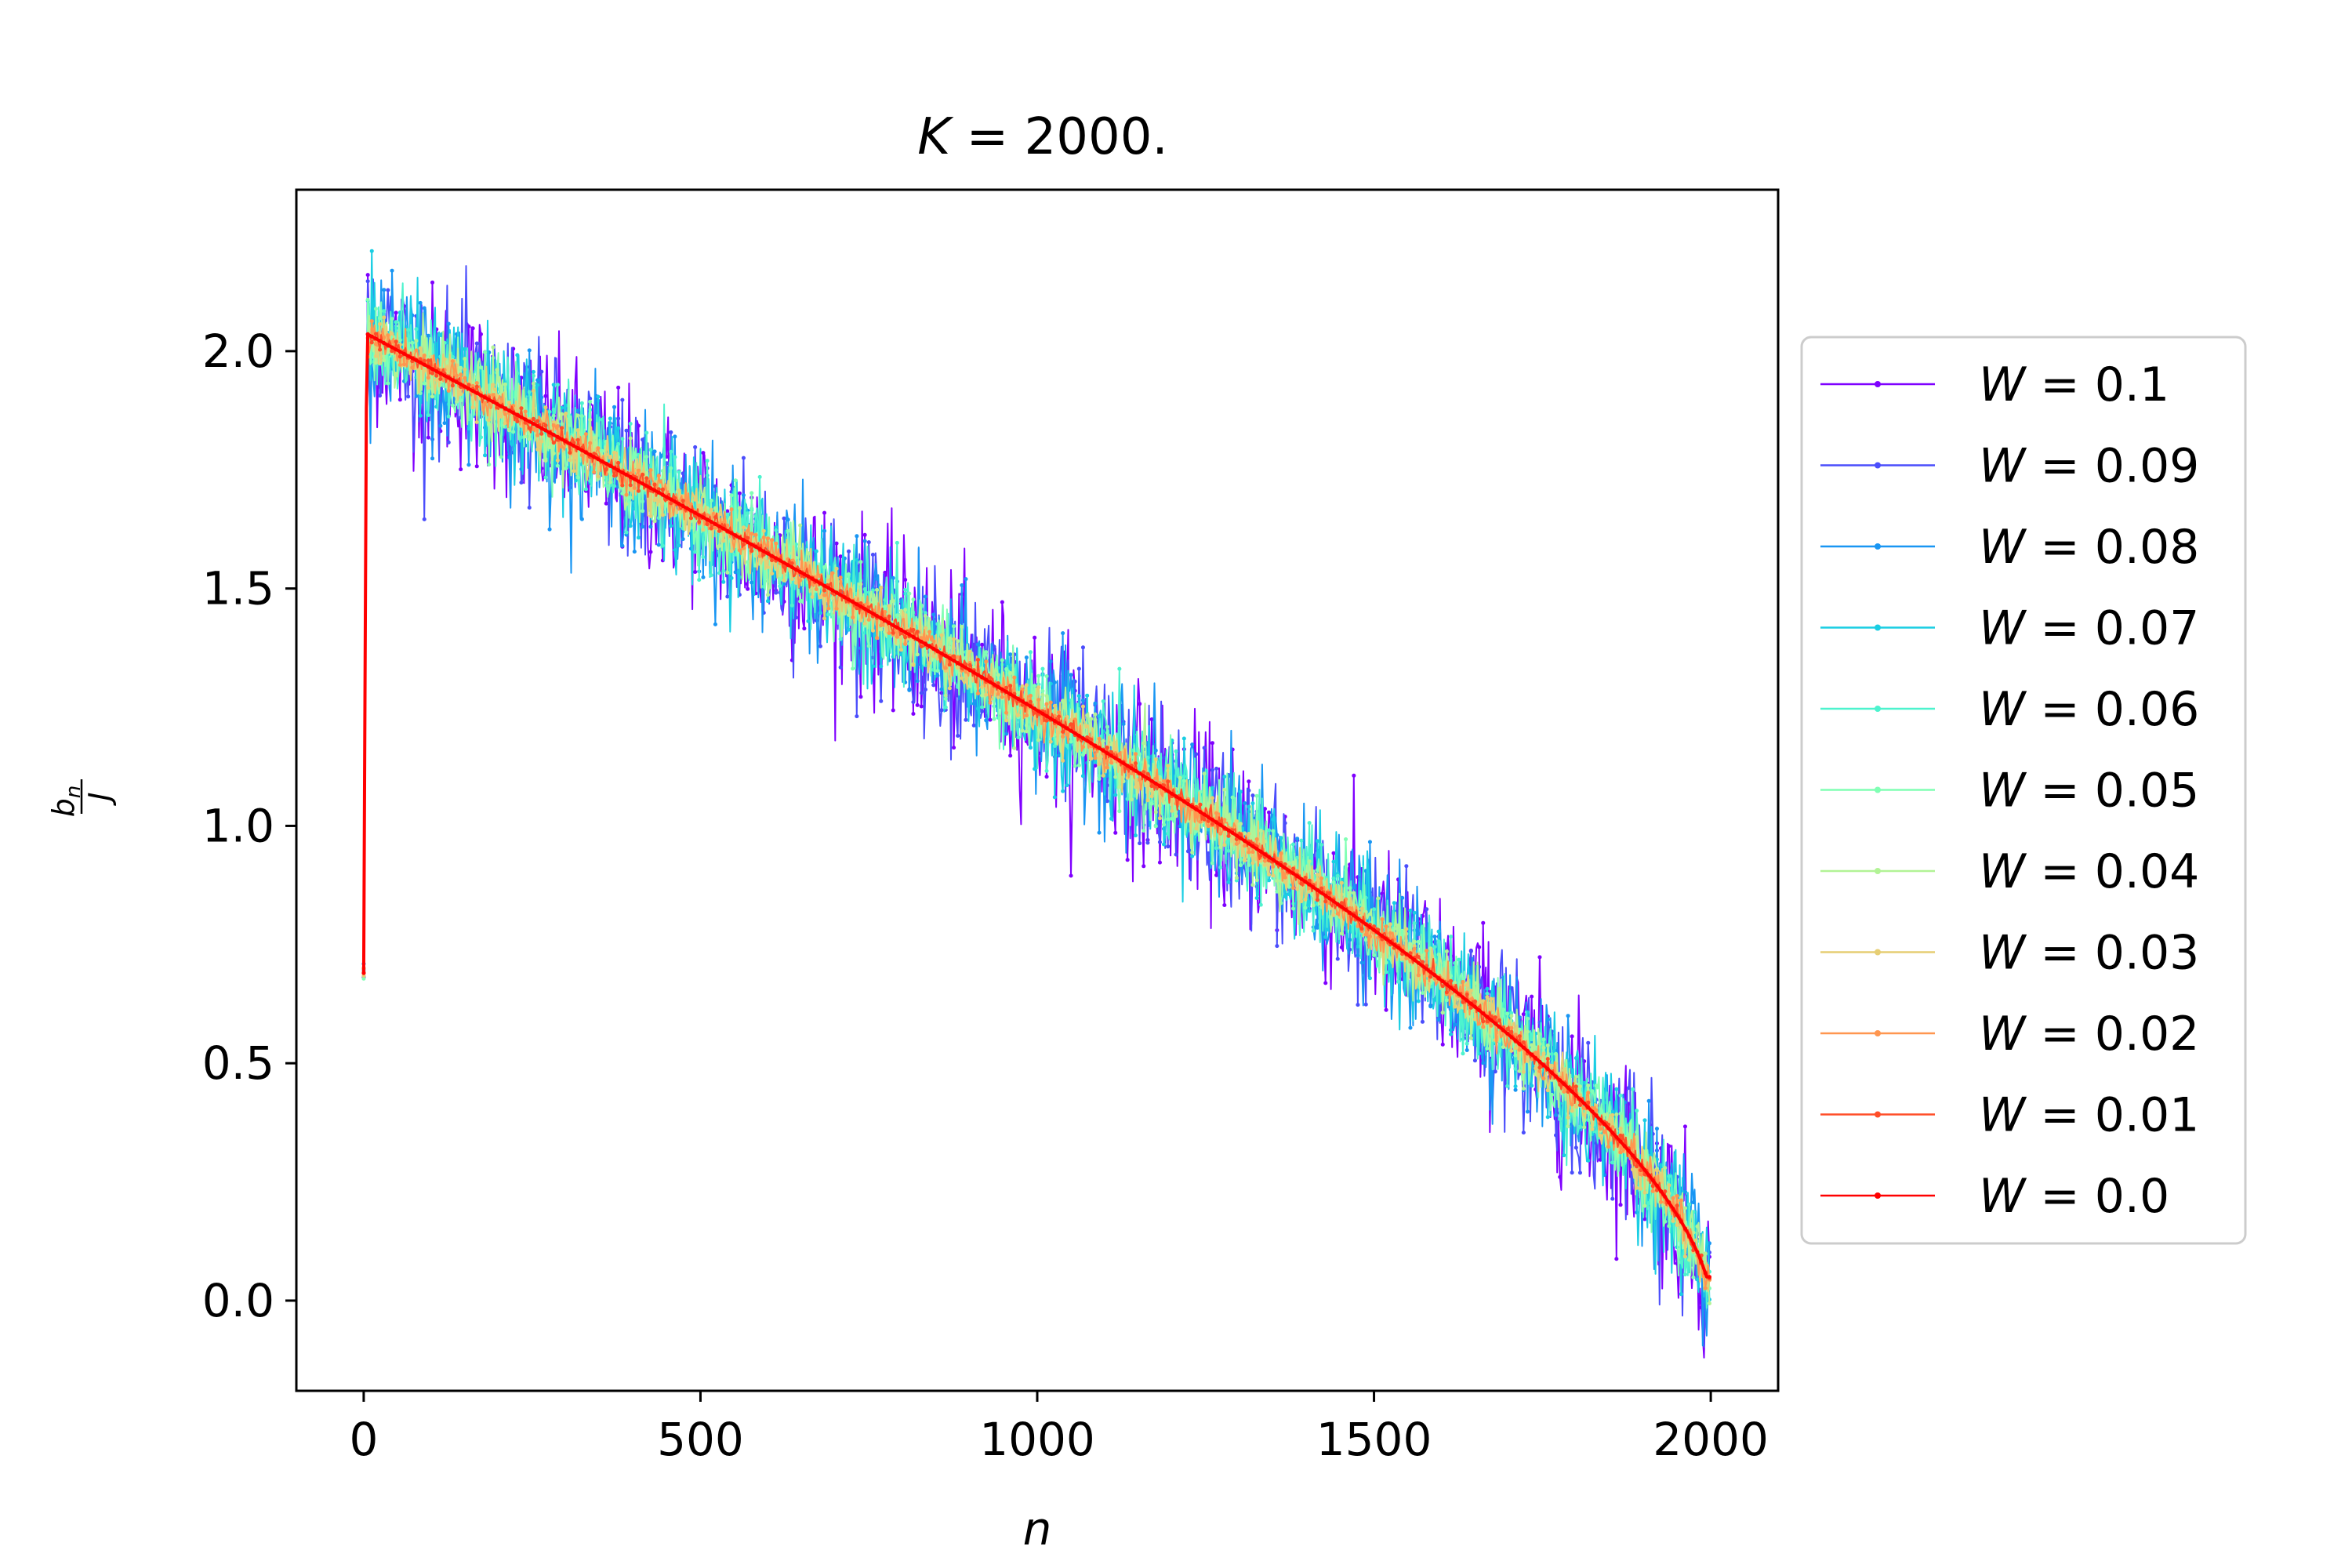 The height and width of the screenshot is (1568, 2352). What do you see at coordinates (238, 1063) in the screenshot?
I see `y-tick-label: 0.5` at bounding box center [238, 1063].